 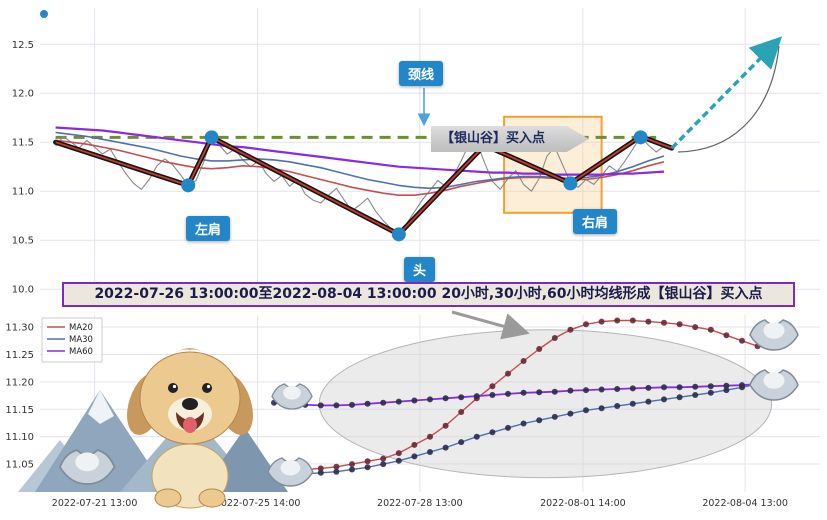 I want to click on y-tick-label: 11.5, so click(x=23, y=143).